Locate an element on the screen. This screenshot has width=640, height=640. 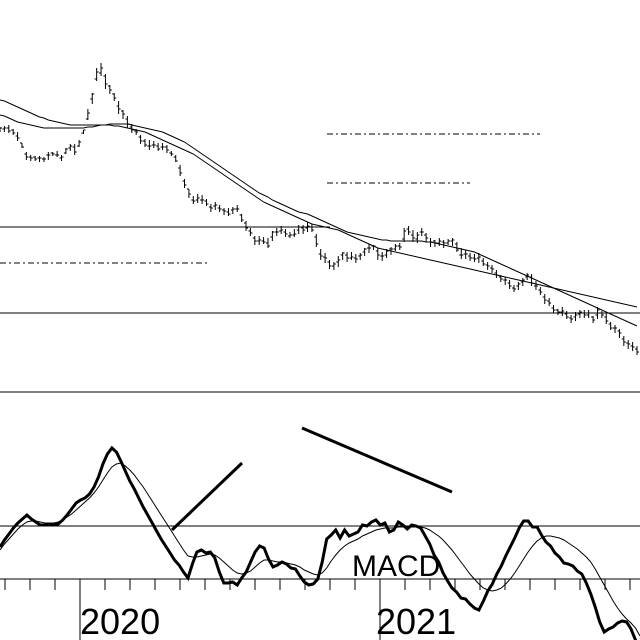
indicator-trendline-up is located at coordinates (207, 496).